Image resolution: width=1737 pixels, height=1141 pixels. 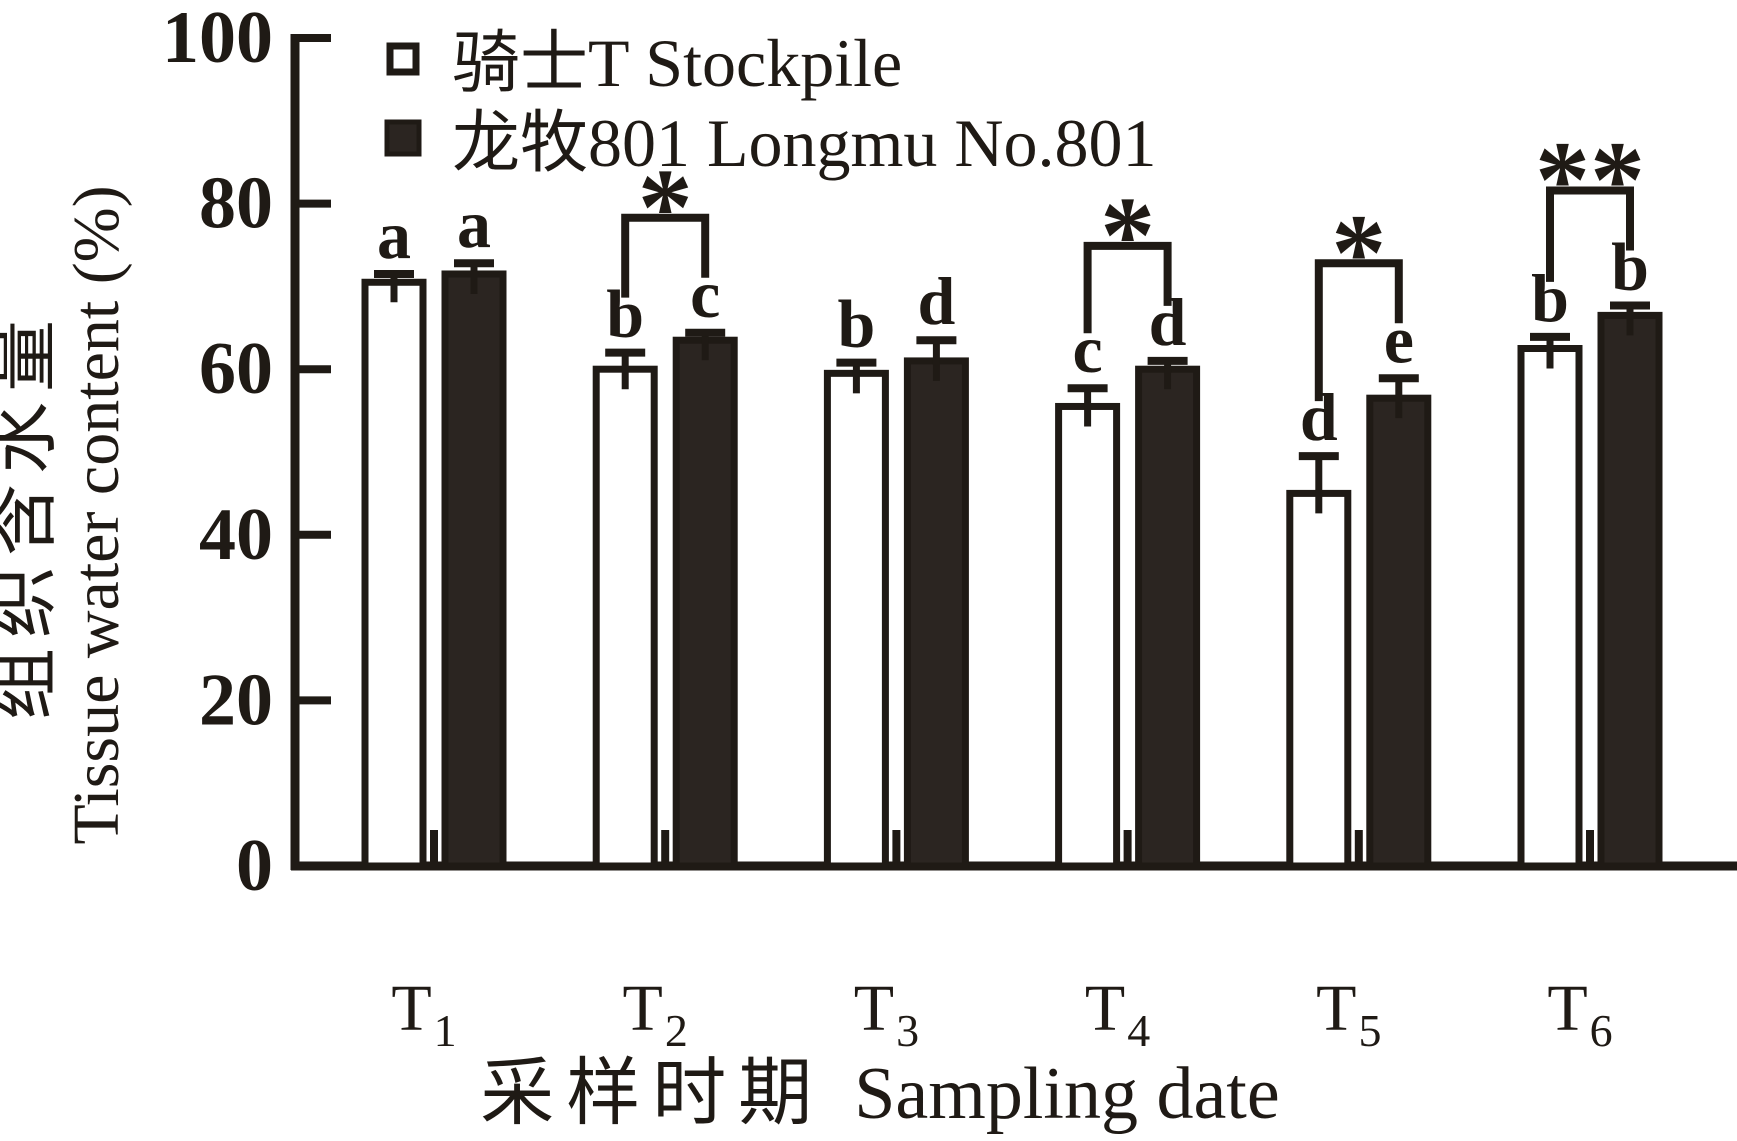 What do you see at coordinates (217, 39) in the screenshot?
I see `y-tick-label: 100` at bounding box center [217, 39].